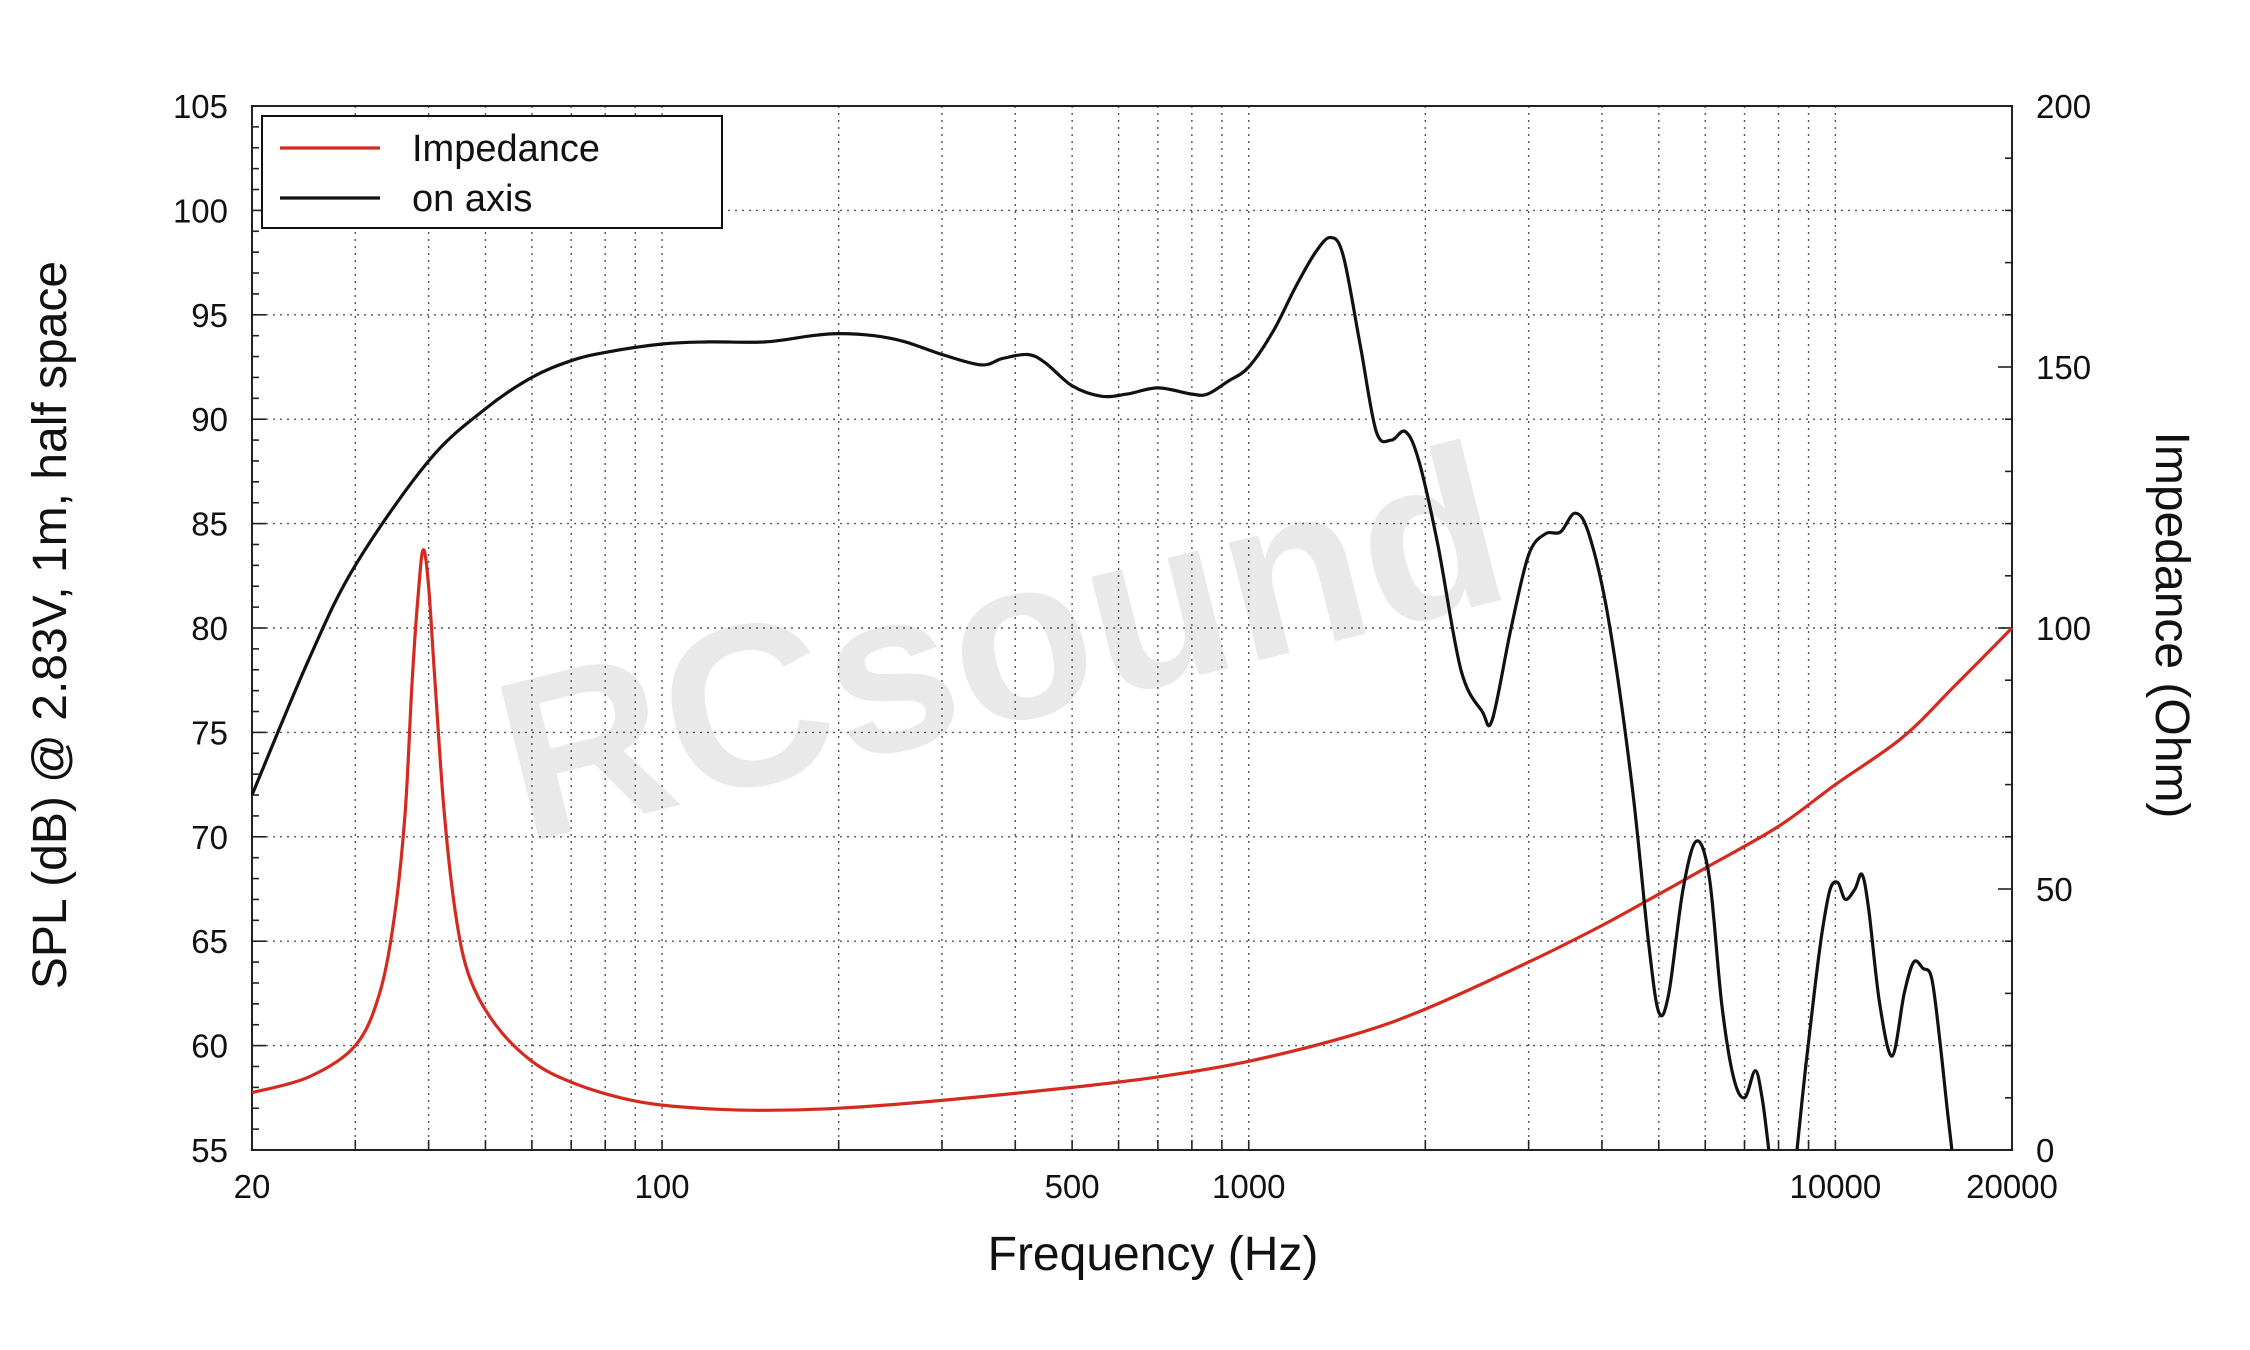 This screenshot has height=1350, width=2250. Describe the element at coordinates (209, 1046) in the screenshot. I see `y-tick-label: 60` at that location.